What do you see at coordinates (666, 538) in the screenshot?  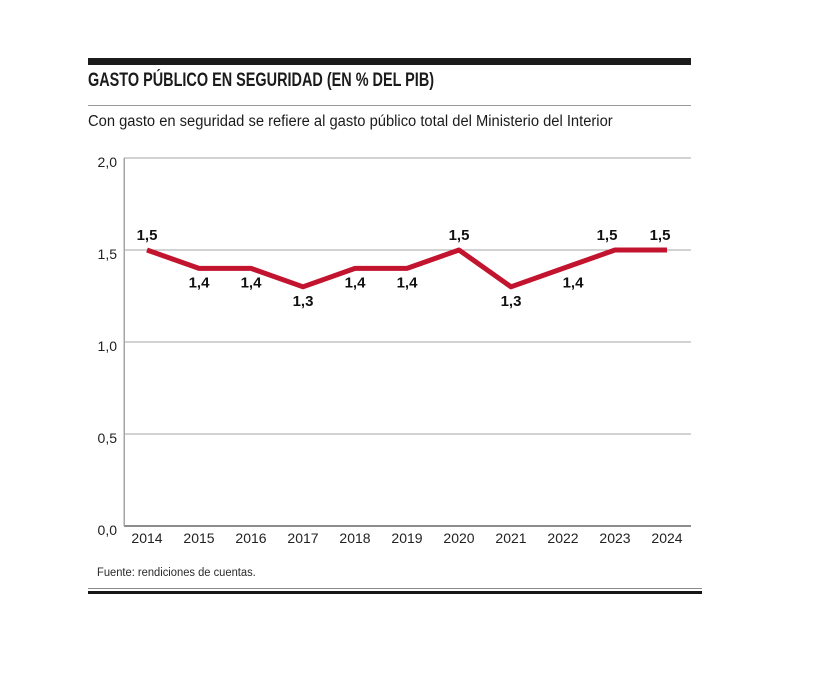 I see `x-axis-tick-label: 2024` at bounding box center [666, 538].